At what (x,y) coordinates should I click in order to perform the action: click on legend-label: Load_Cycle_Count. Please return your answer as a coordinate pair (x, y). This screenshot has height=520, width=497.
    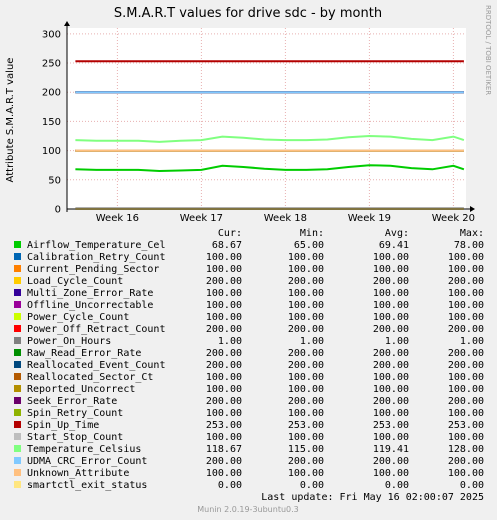
    Looking at the image, I should click on (75, 281).